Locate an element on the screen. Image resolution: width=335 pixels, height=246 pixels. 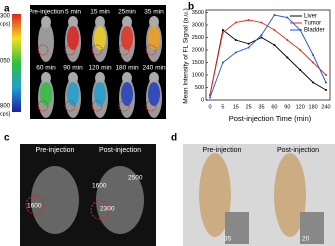
x-tick-label: 240 is located at coordinates (325, 107).